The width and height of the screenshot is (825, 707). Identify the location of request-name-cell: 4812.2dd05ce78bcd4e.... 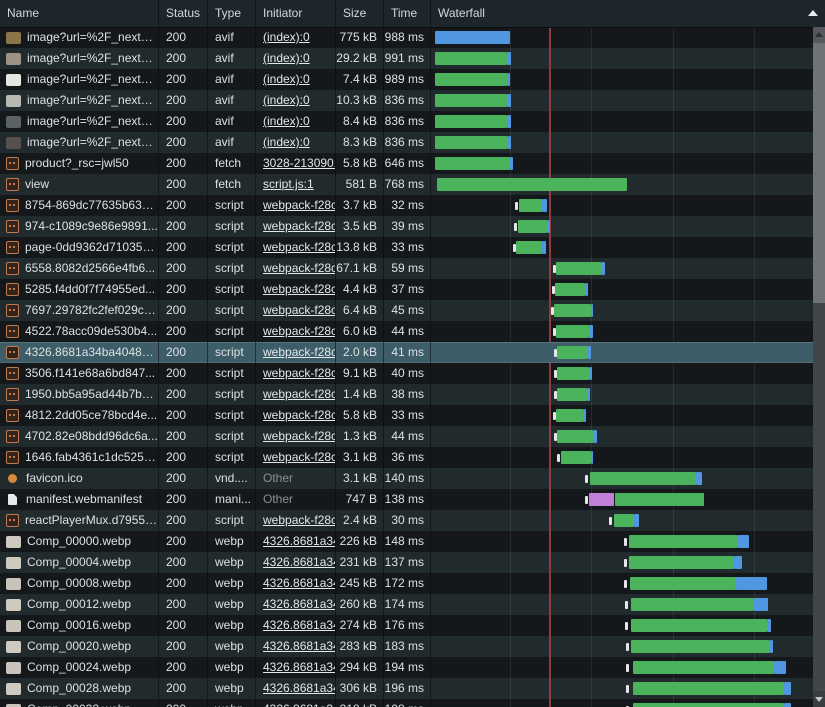
(79, 415).